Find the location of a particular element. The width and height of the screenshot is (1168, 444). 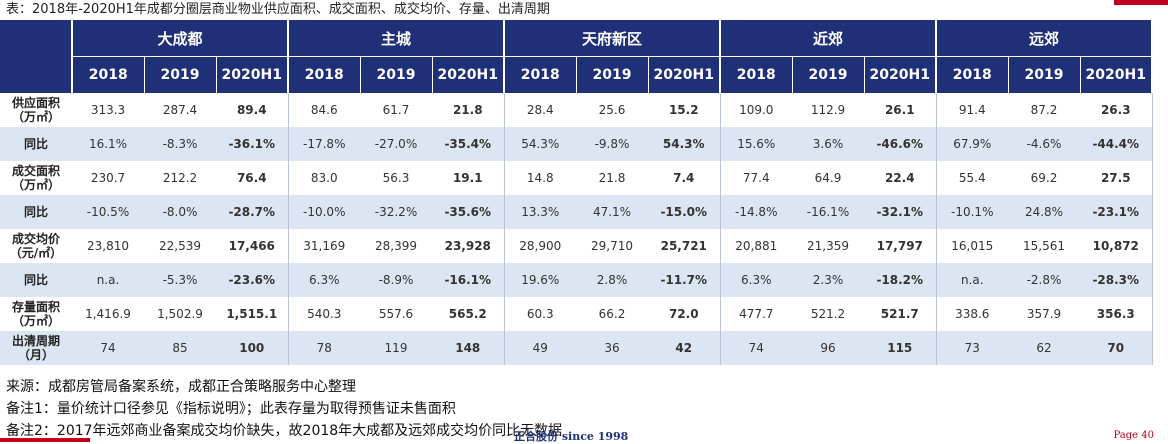

row-label: 成交面积 （万㎡） is located at coordinates (35, 178).